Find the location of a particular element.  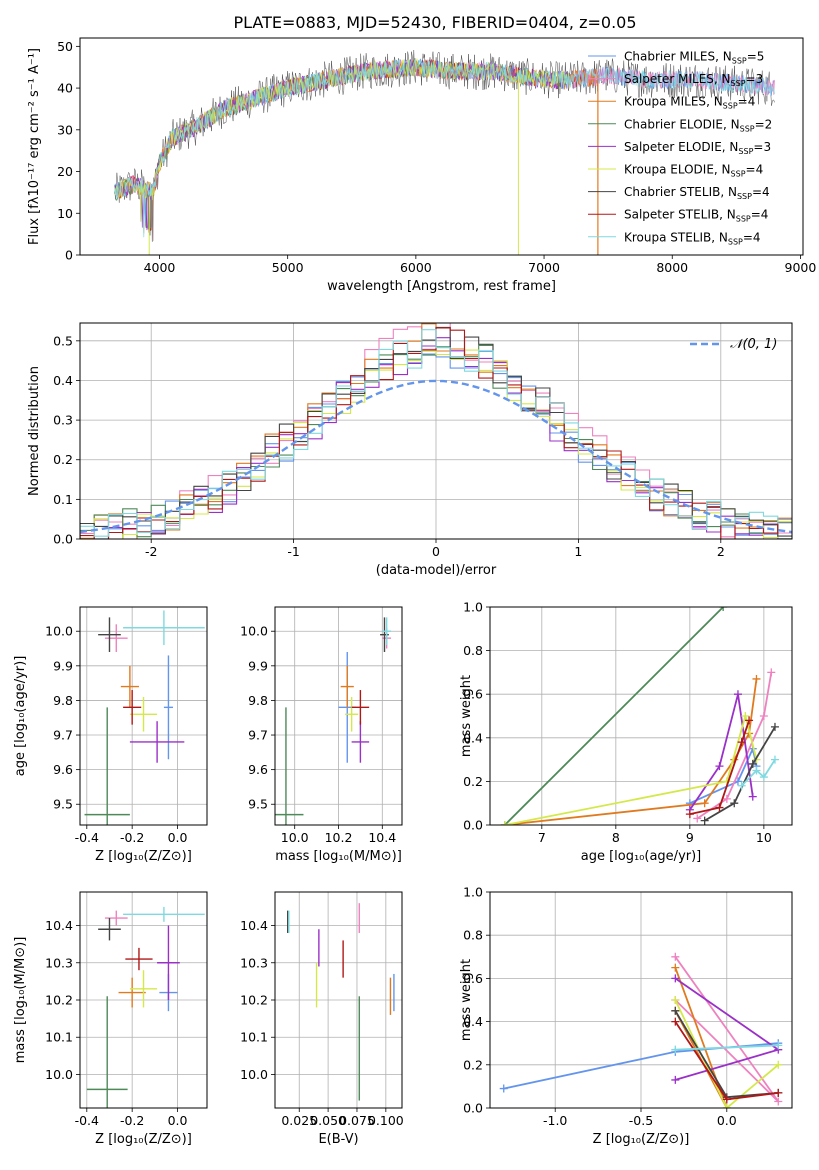

y-tick-label: 0.0 is located at coordinates (63, 539).